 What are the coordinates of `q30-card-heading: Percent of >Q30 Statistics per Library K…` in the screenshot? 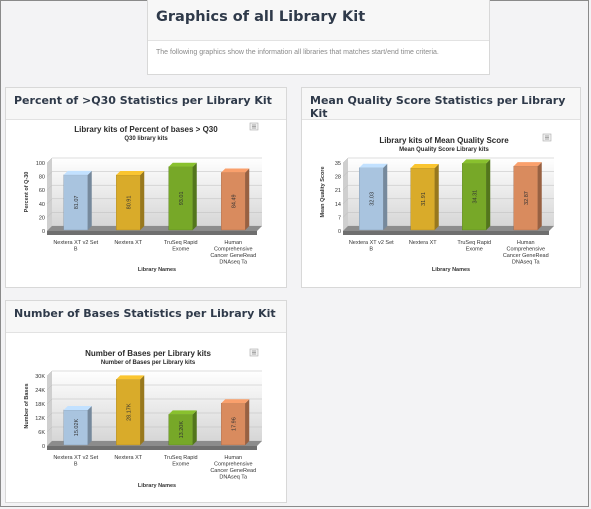 It's located at (146, 104).